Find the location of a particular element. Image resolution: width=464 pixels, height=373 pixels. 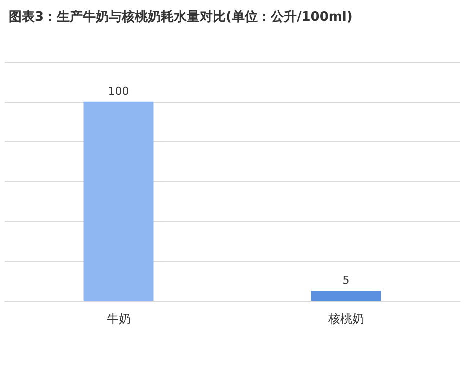

chart-title: 图表3：生产牛奶与核桃奶耗水量对比(单位：公升/100ml) is located at coordinates (181, 17).